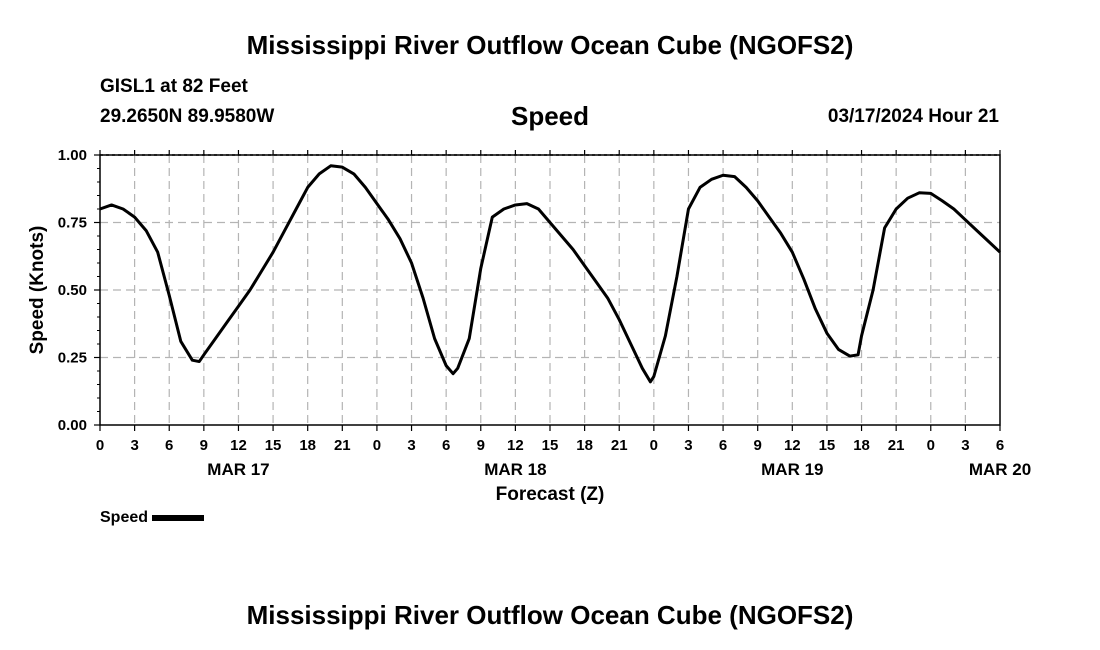 The width and height of the screenshot is (1100, 650). Describe the element at coordinates (178, 517) in the screenshot. I see `legend-swatch` at that location.